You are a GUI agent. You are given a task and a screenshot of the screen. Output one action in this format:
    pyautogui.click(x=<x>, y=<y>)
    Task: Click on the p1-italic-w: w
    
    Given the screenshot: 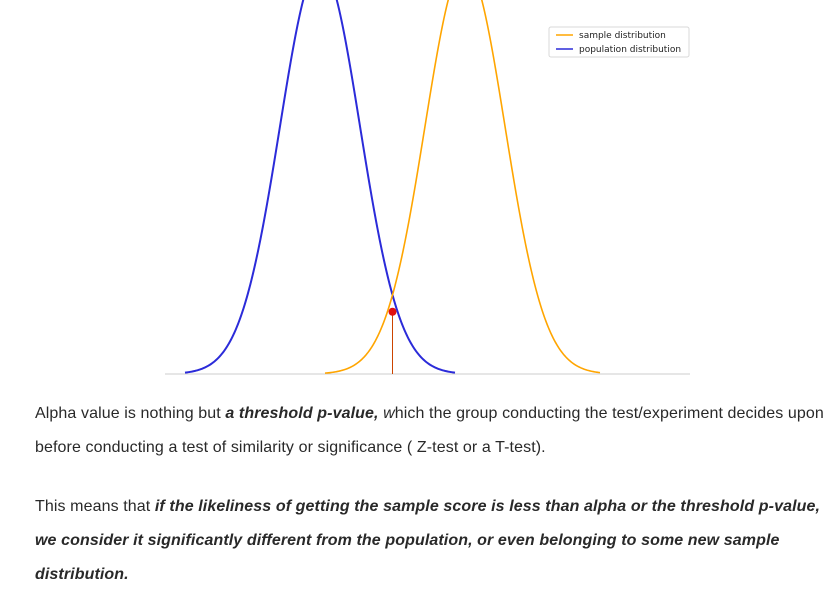 What is the action you would take?
    pyautogui.click(x=389, y=413)
    